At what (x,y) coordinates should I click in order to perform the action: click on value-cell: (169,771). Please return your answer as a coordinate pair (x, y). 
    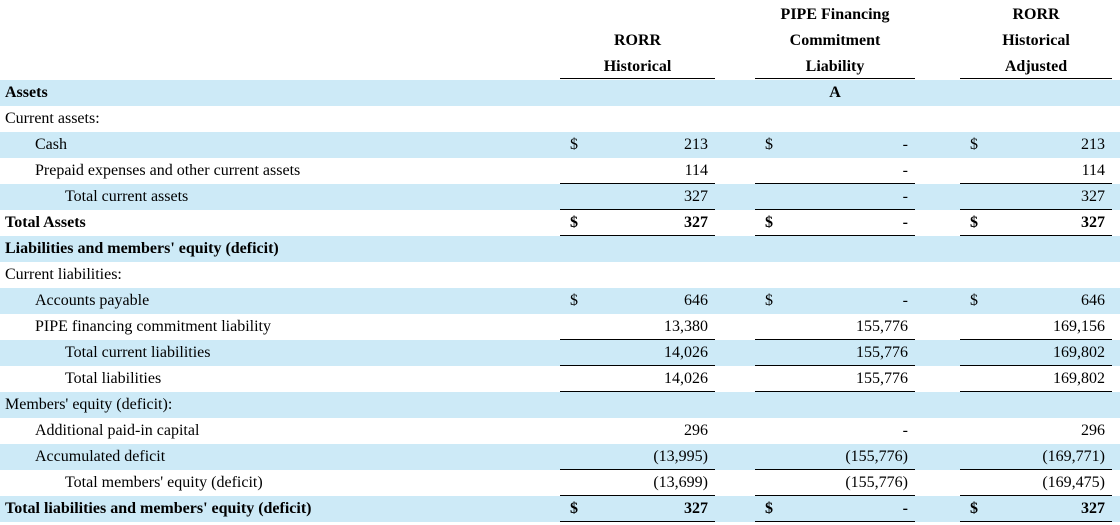
    Looking at the image, I should click on (1036, 457).